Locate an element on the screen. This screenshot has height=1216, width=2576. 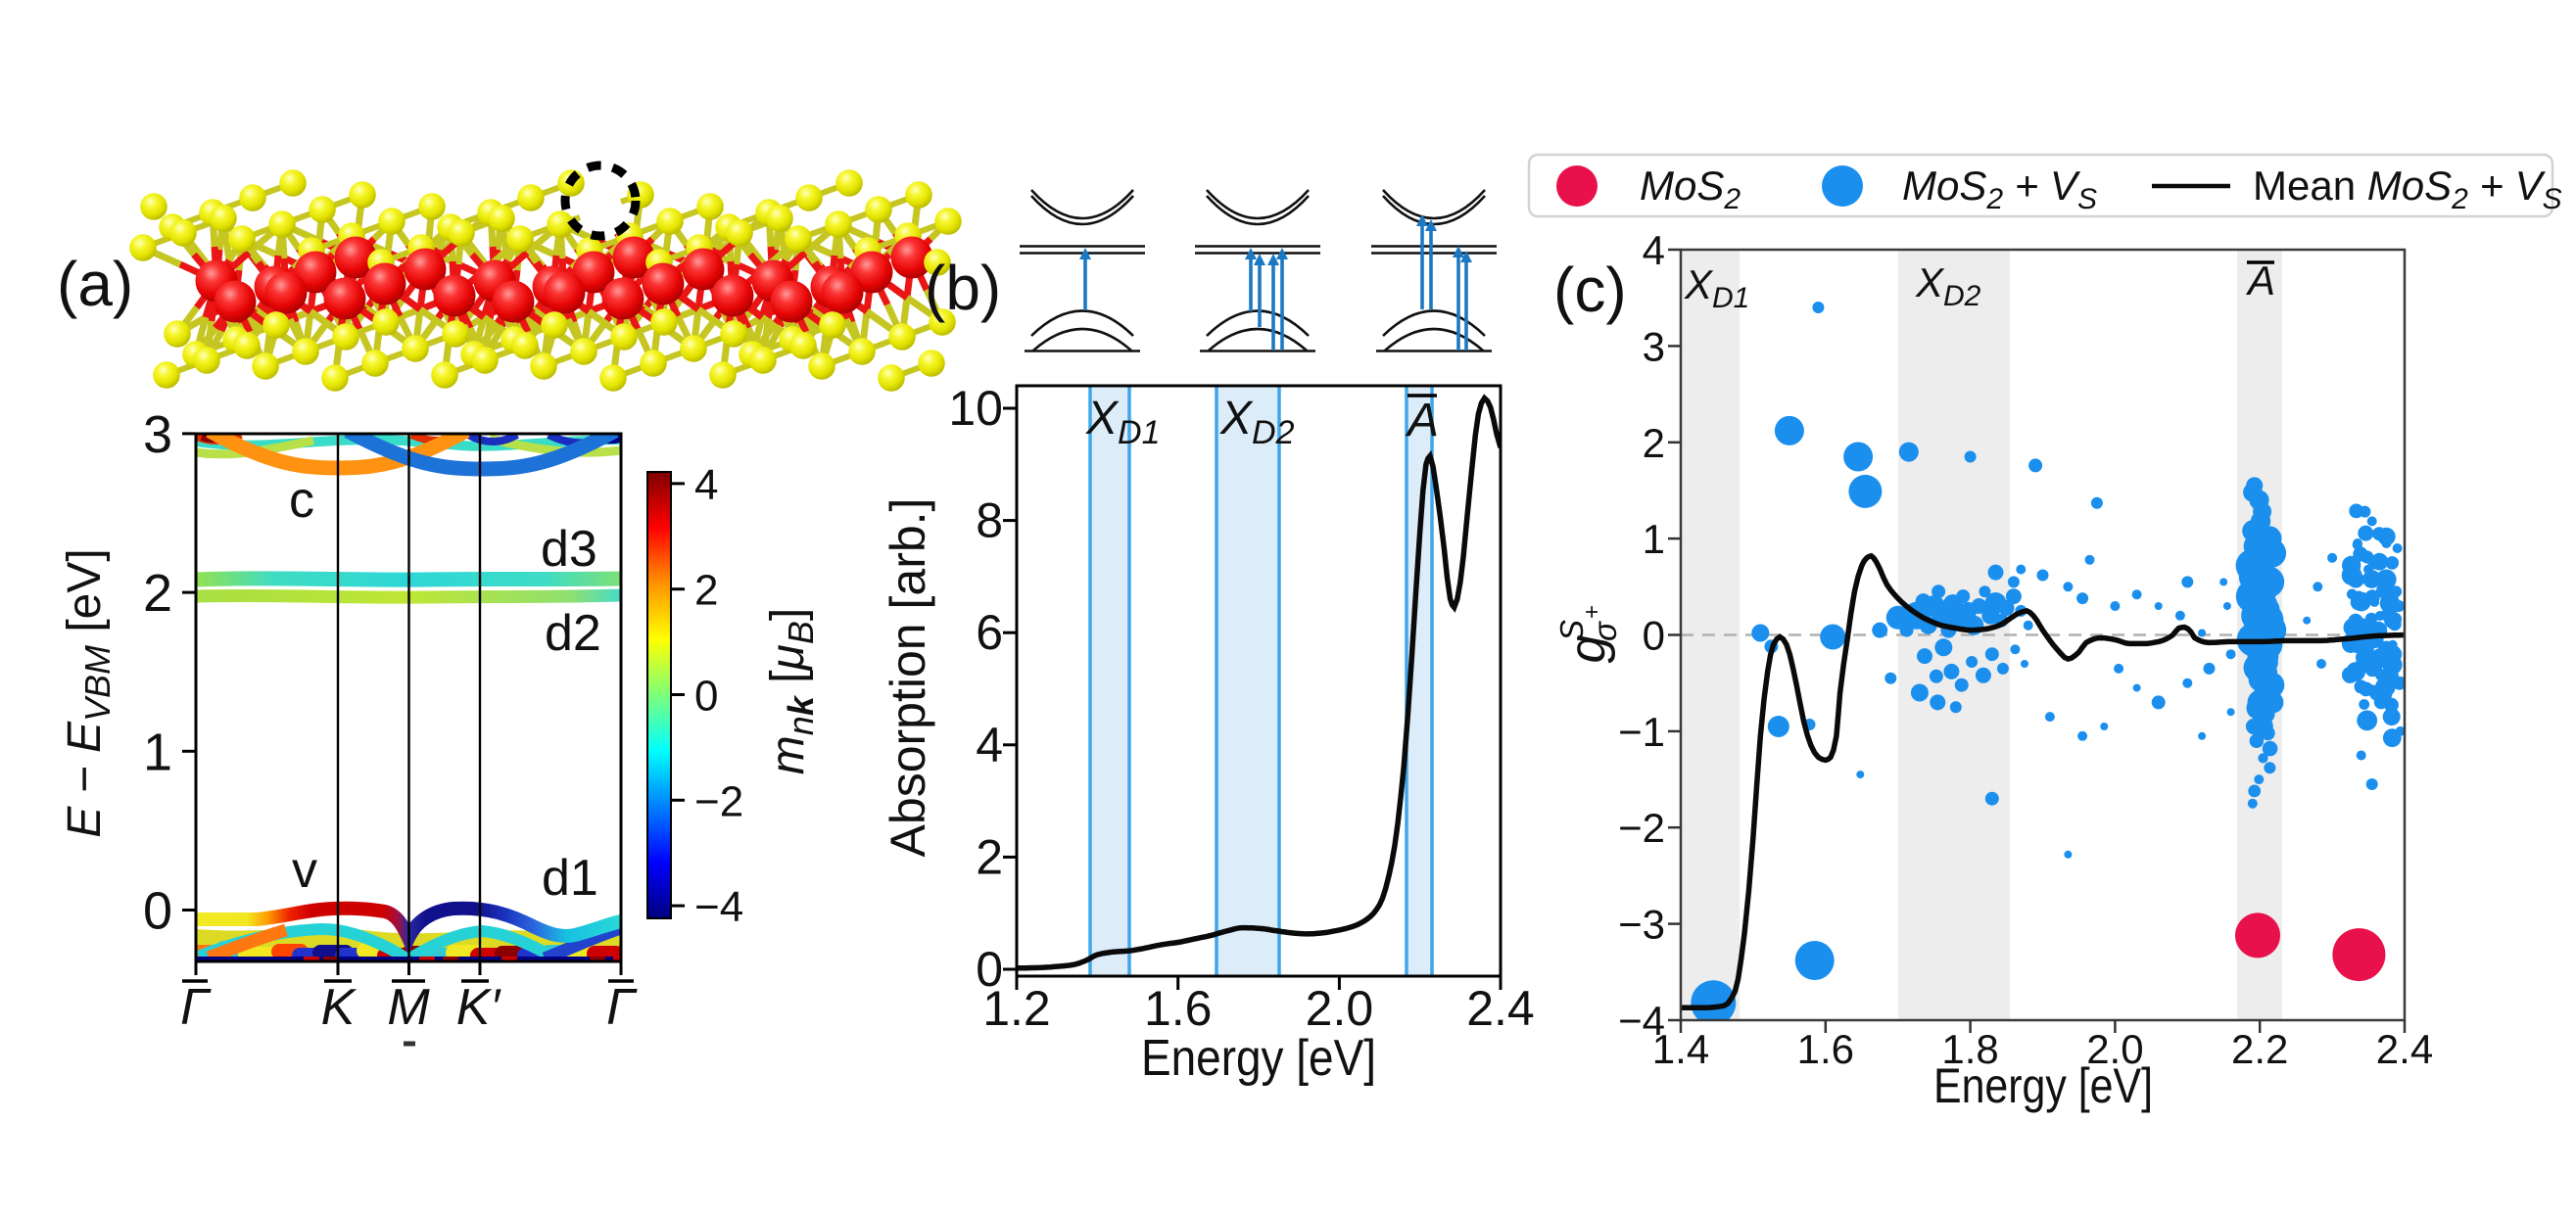
svg-text: K′ is located at coordinates (479, 1007).